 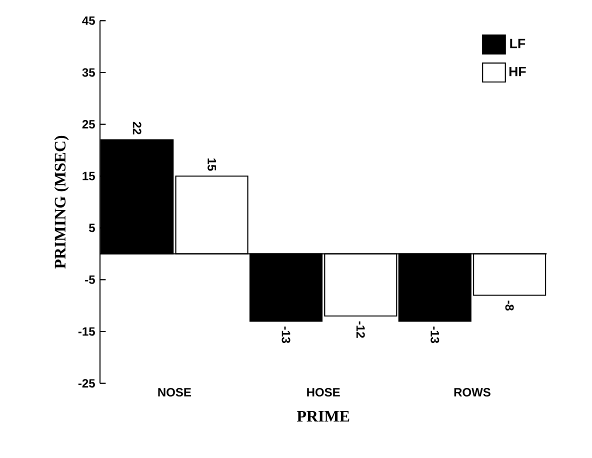 I want to click on data-label: 15, so click(x=212, y=164).